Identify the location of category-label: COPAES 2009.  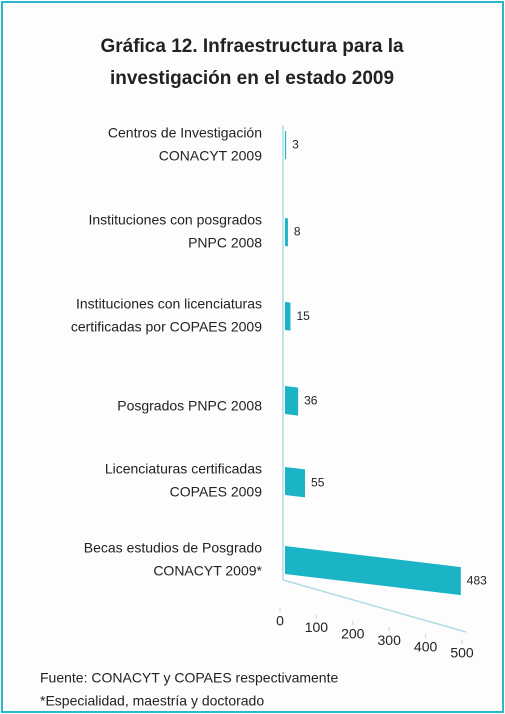
(216, 492).